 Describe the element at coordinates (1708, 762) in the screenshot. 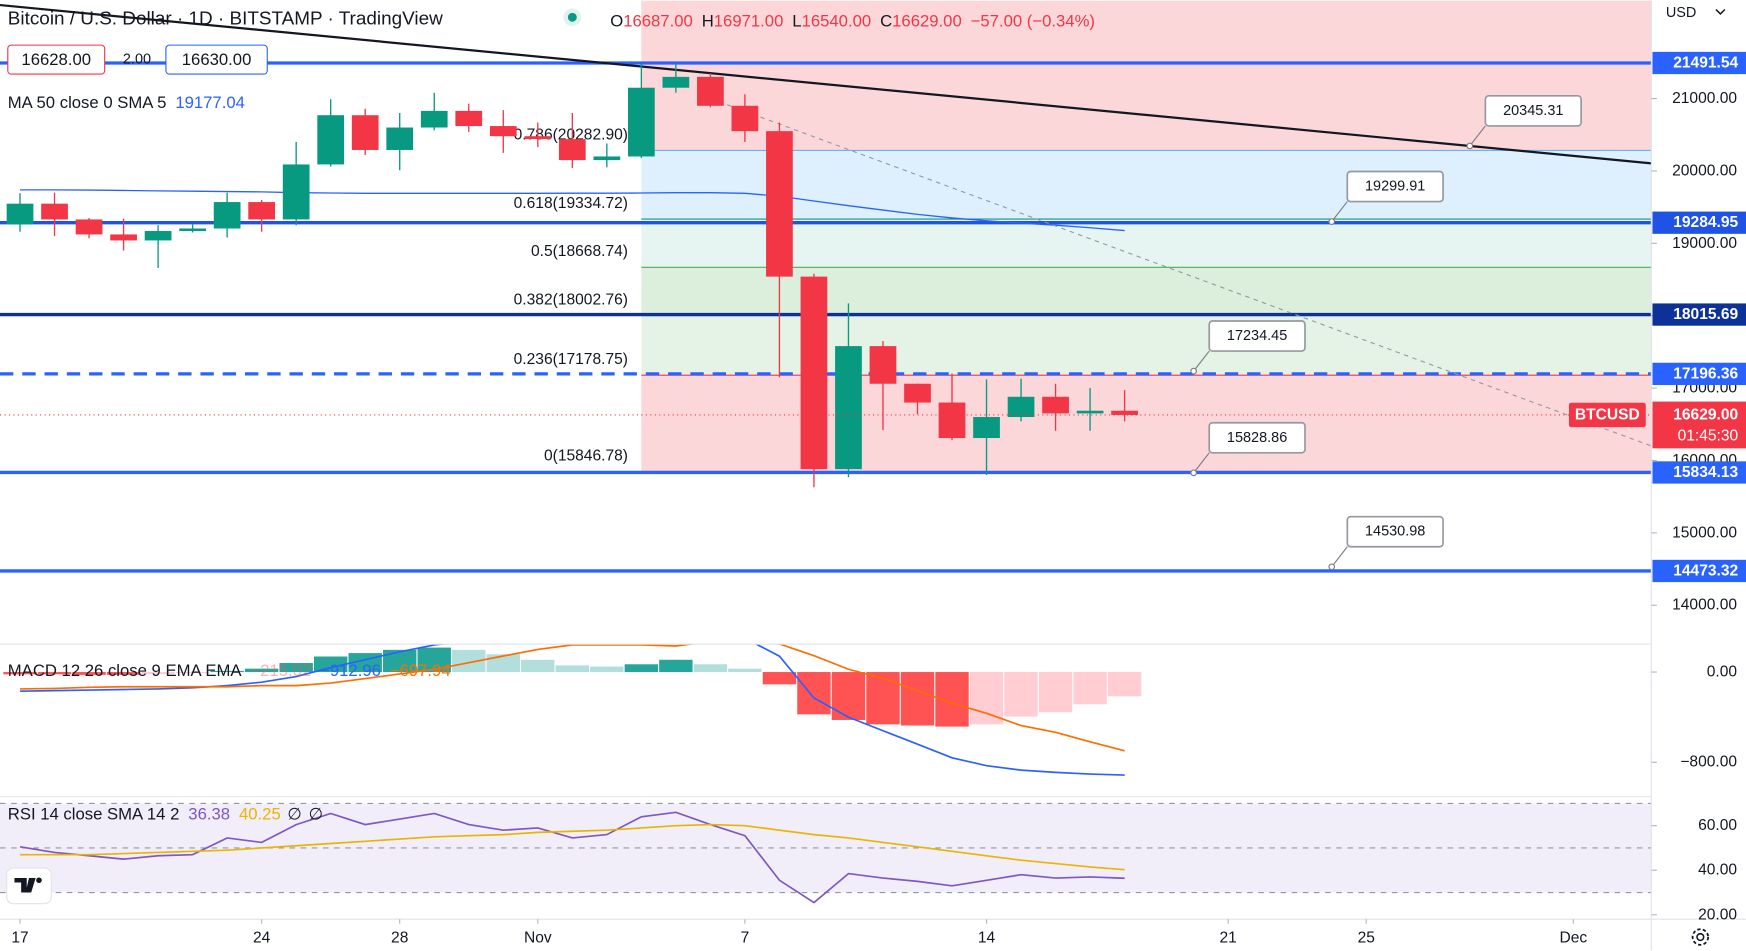

I see `y-tick-label: −800.00` at that location.